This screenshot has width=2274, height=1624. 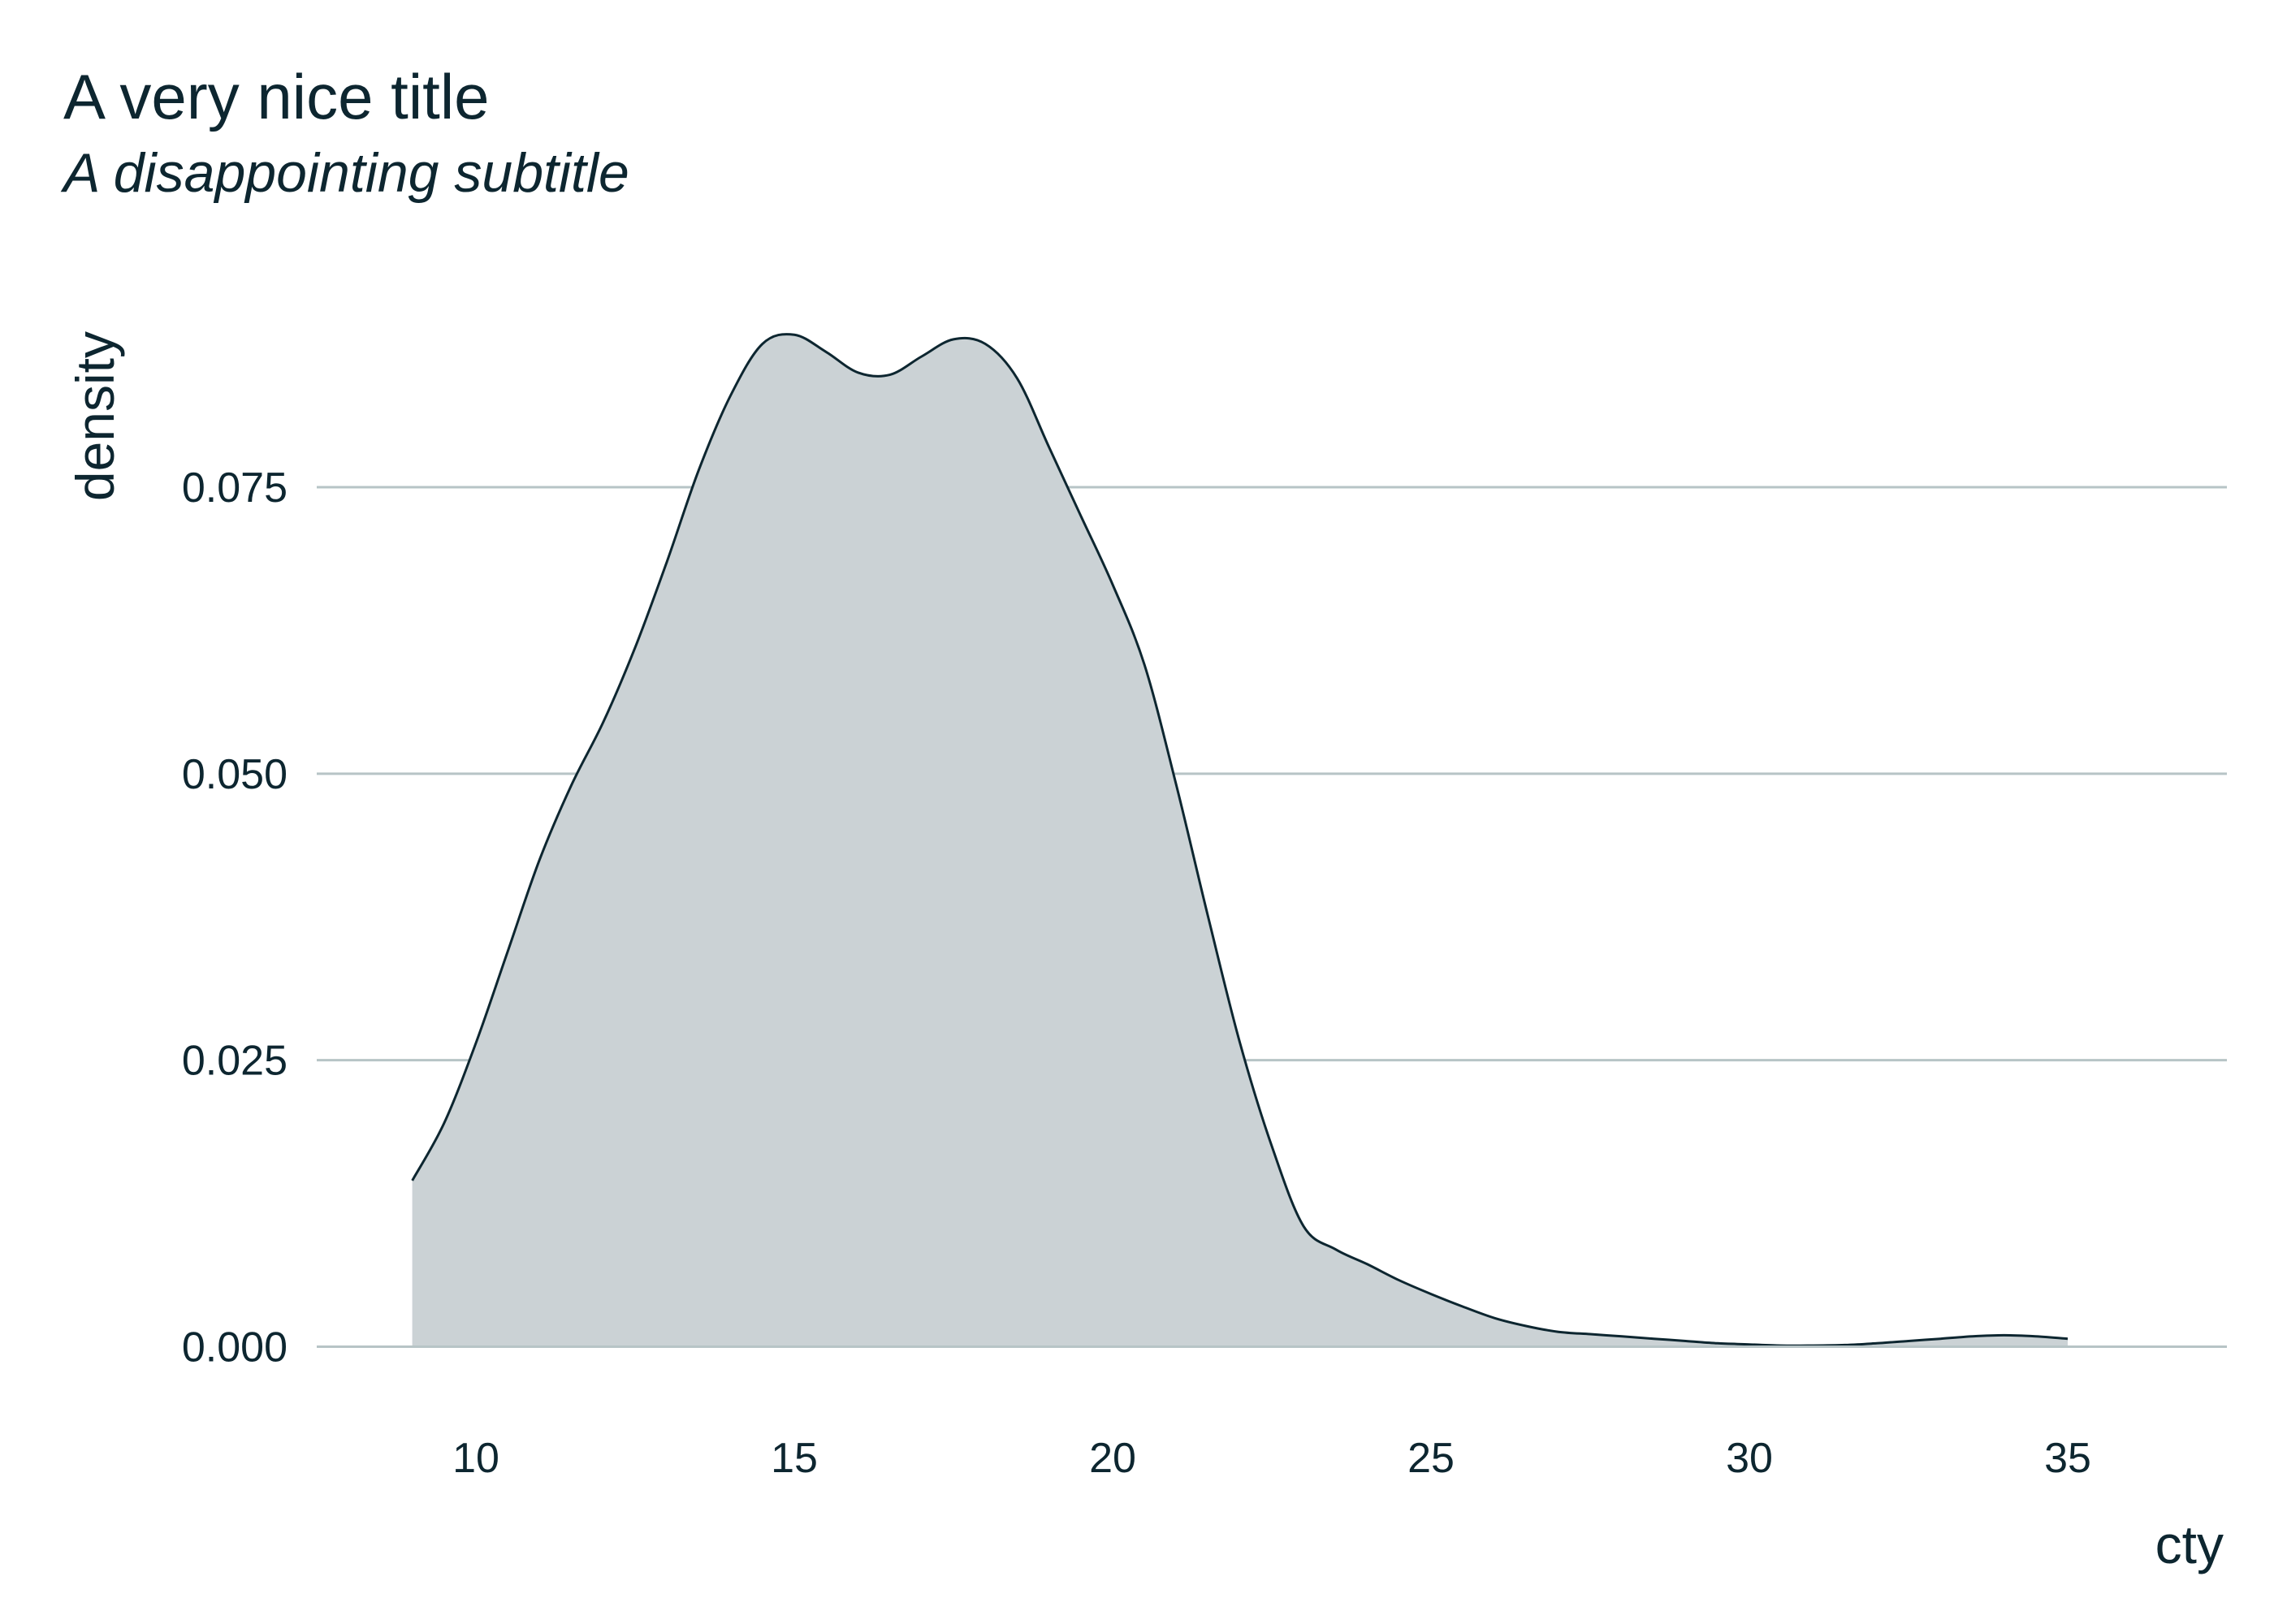 I want to click on y-axis: 0.000 0.025 0.050 0.075, so click(x=235, y=918).